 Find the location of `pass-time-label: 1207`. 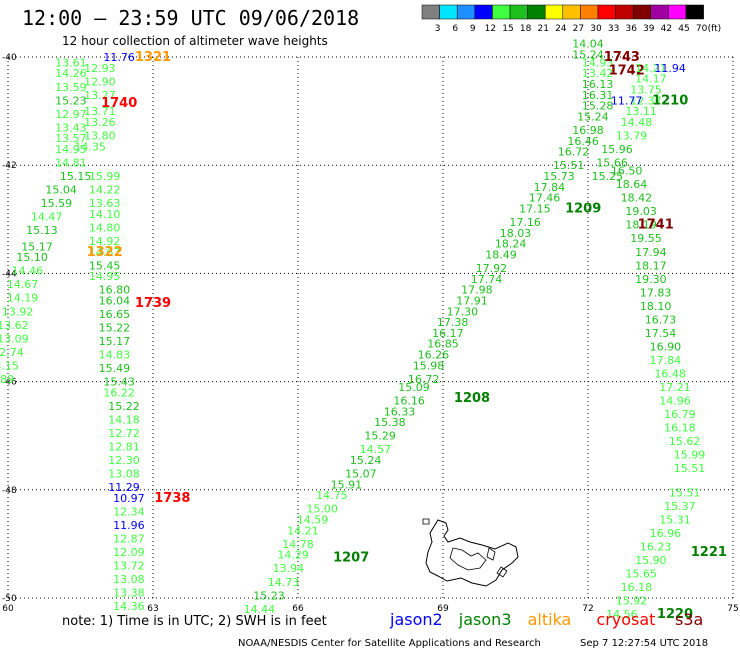

pass-time-label: 1207 is located at coordinates (351, 557).